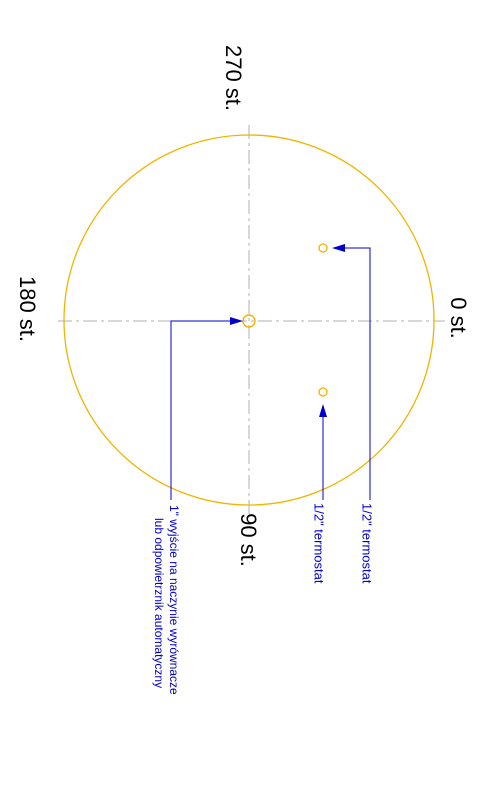  What do you see at coordinates (338, 248) in the screenshot?
I see `thermostat-upper-arrowhead` at bounding box center [338, 248].